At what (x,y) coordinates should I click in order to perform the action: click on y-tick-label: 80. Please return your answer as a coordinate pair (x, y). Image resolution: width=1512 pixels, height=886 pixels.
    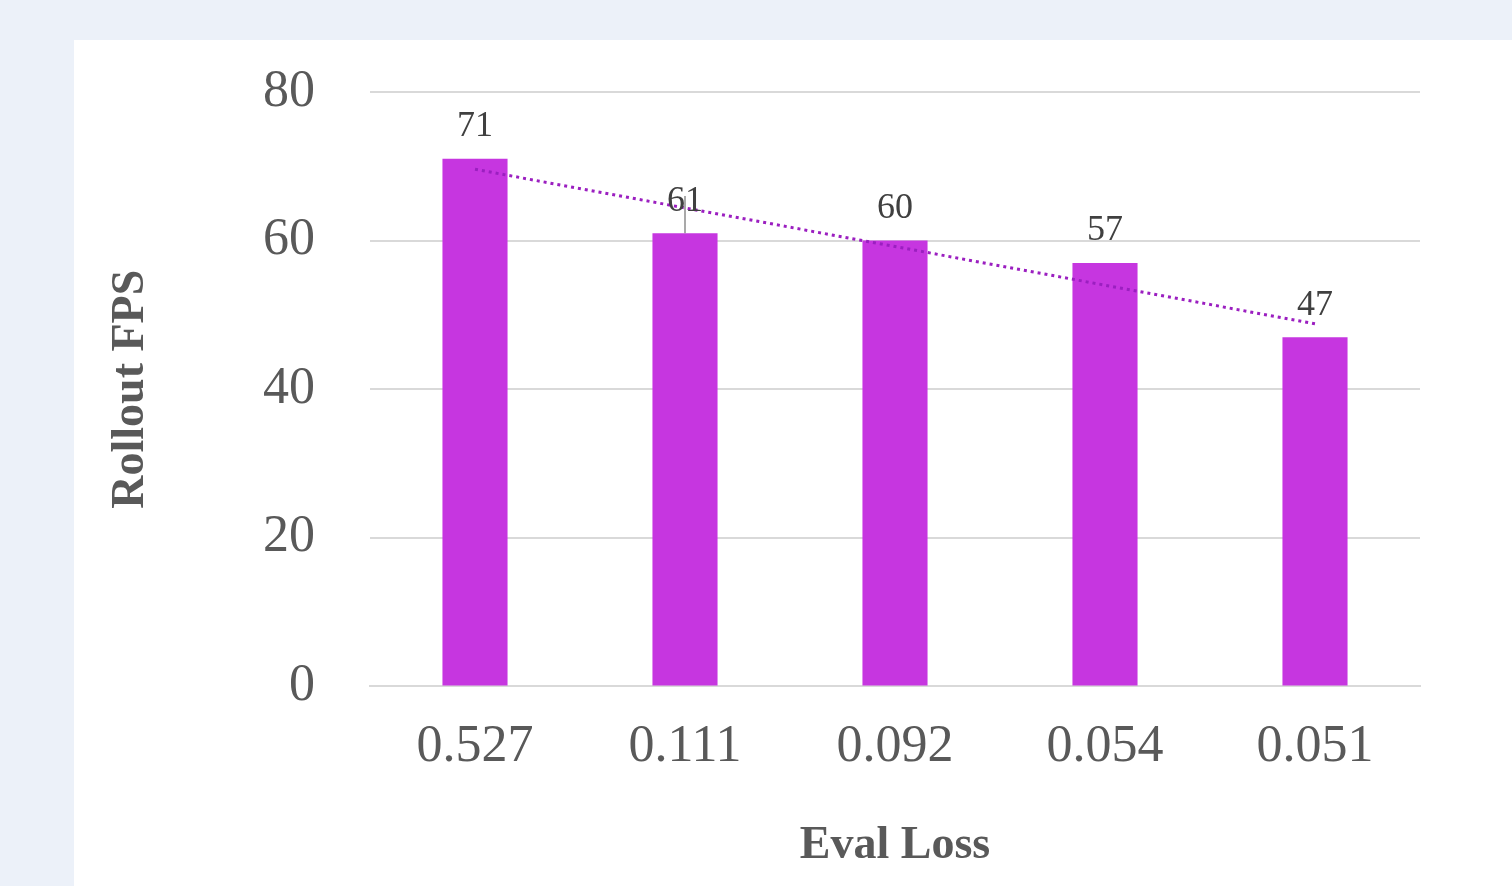
    Looking at the image, I should click on (289, 88).